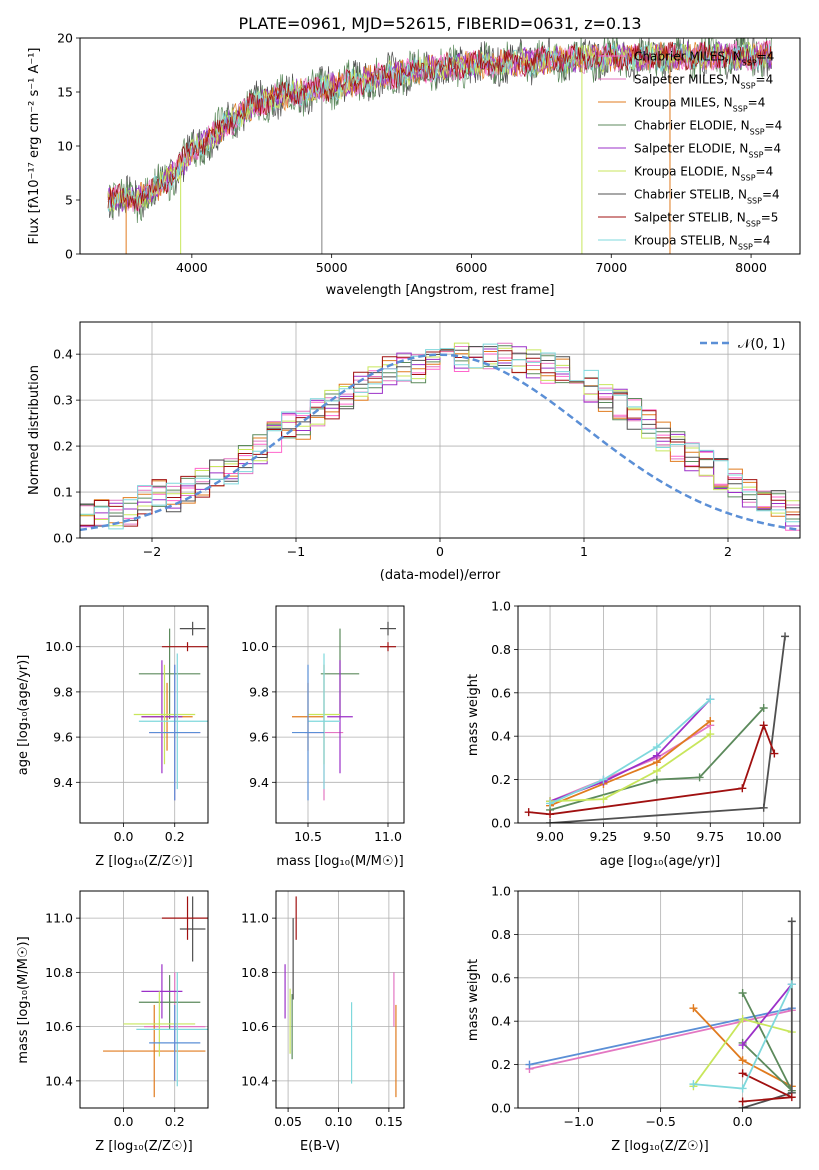 The width and height of the screenshot is (819, 1170). I want to click on massZ-ylabel: mass [log₁₀(M/M☉)], so click(23, 999).